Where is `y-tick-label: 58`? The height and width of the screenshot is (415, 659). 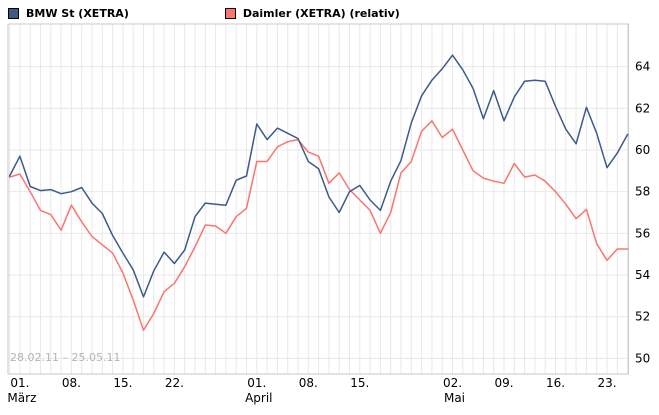 y-tick-label: 58 is located at coordinates (642, 192).